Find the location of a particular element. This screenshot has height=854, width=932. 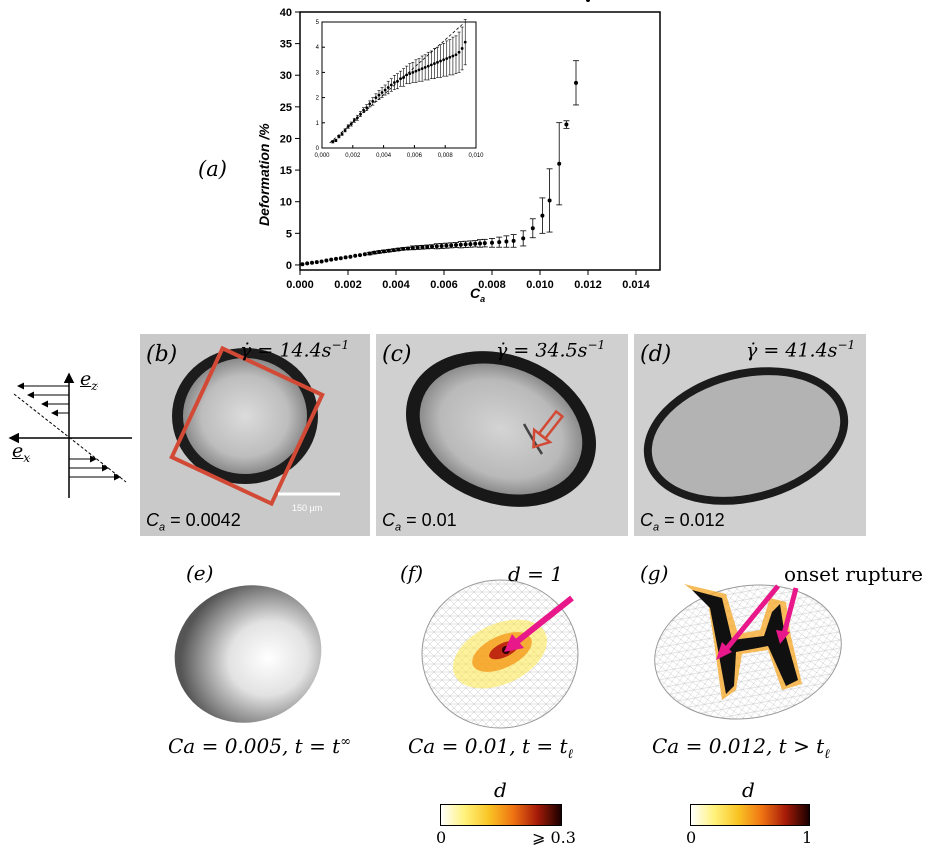

colorbar-2-max: 1 is located at coordinates (807, 837).